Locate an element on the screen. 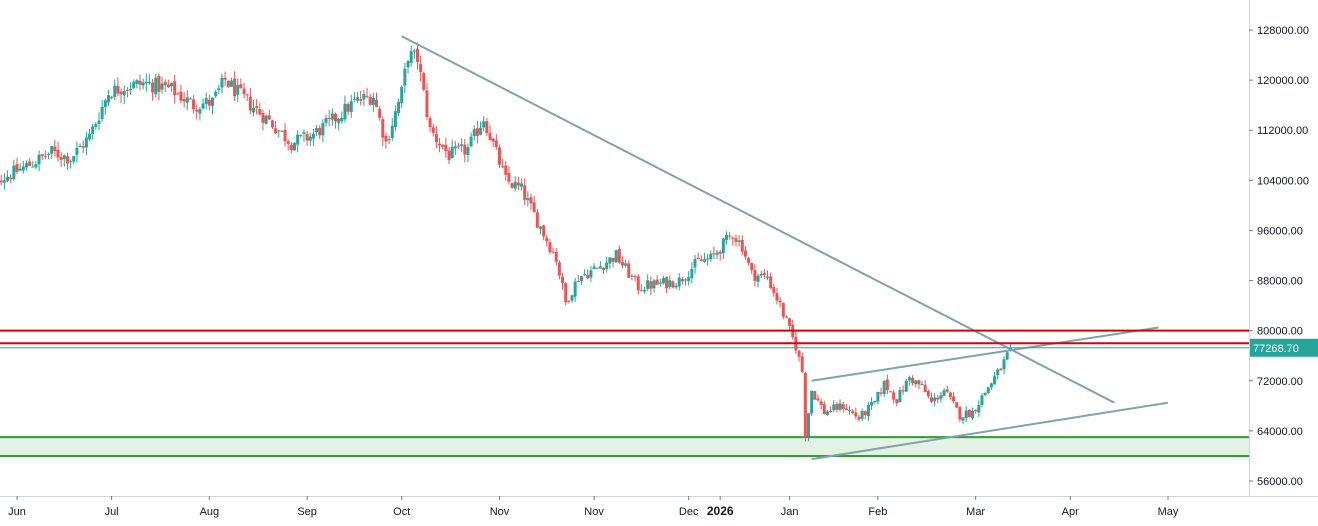 The image size is (1318, 526). y-tick-label: 128000.00 is located at coordinates (1283, 31).